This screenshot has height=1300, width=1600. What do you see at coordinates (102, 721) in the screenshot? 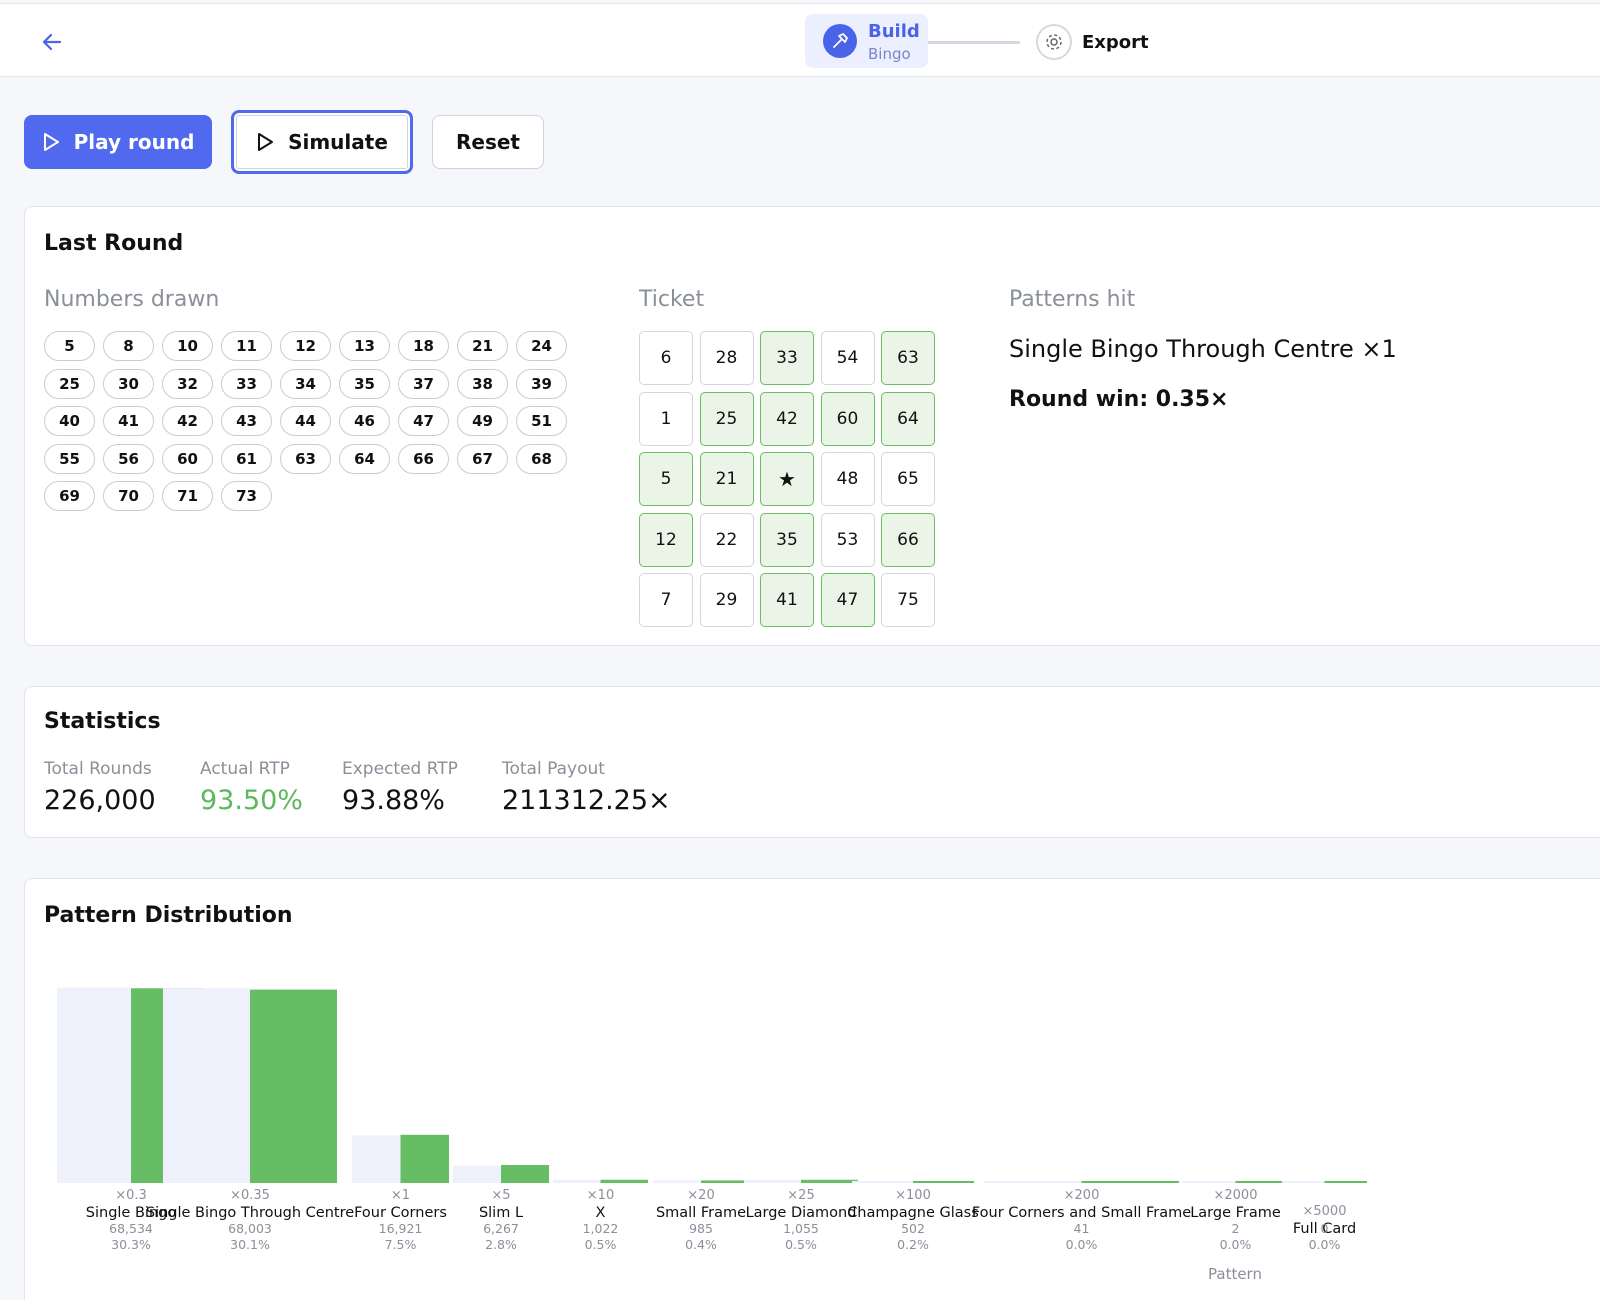
I see `statistics-title: Statistics` at bounding box center [102, 721].